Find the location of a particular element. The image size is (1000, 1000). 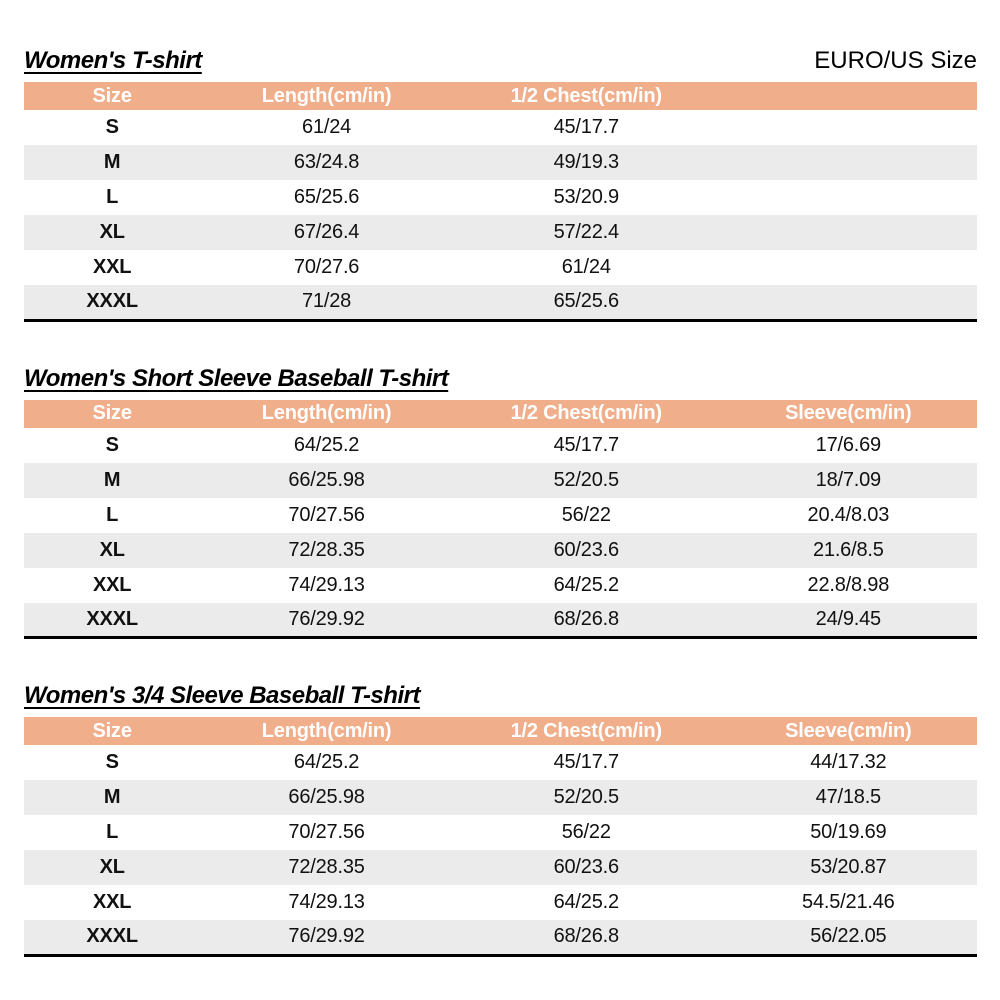

table-cell: 63/24.8 is located at coordinates (326, 162).